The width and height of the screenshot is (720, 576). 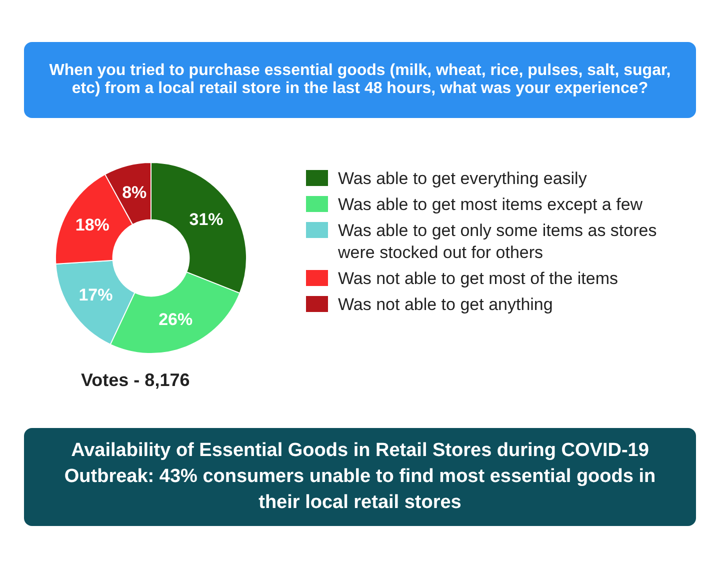 I want to click on chart-title: When you tried to purchase essential goods (milk, wheat, rice, pulses, salt, sugar, etc) from a local retail store in the last 48 hours, what was your experience?, so click(x=360, y=80).